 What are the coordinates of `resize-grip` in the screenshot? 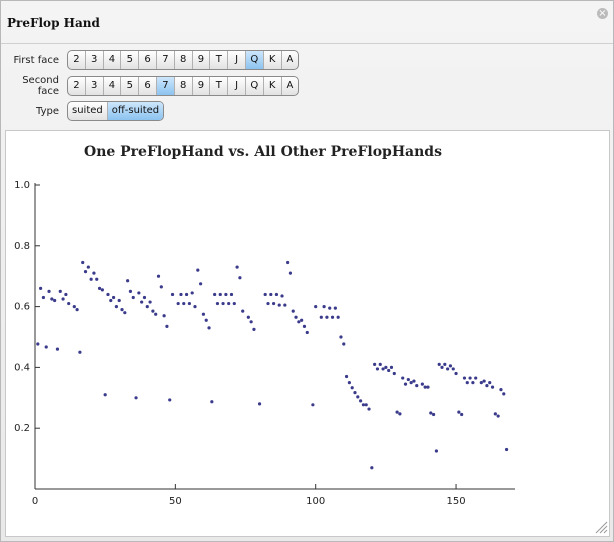 It's located at (601, 527).